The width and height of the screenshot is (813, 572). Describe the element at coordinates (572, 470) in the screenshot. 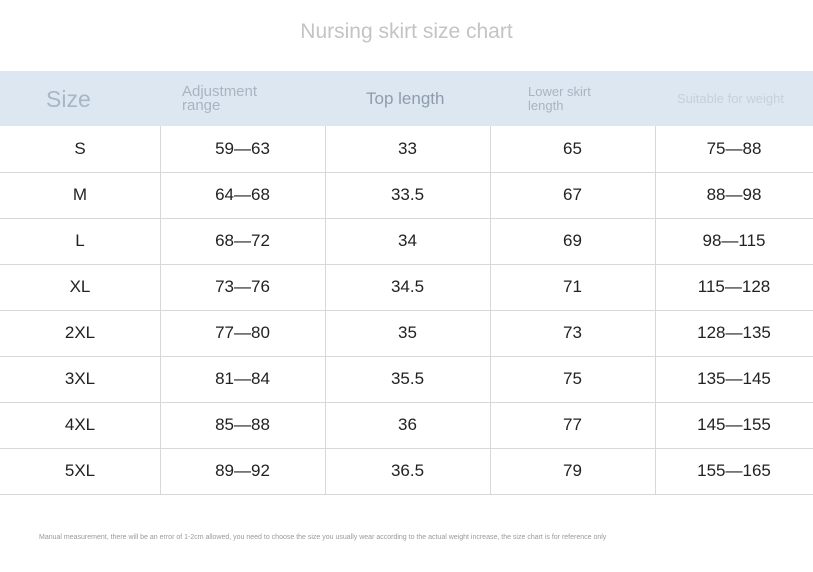

I see `table-cell: 79` at that location.